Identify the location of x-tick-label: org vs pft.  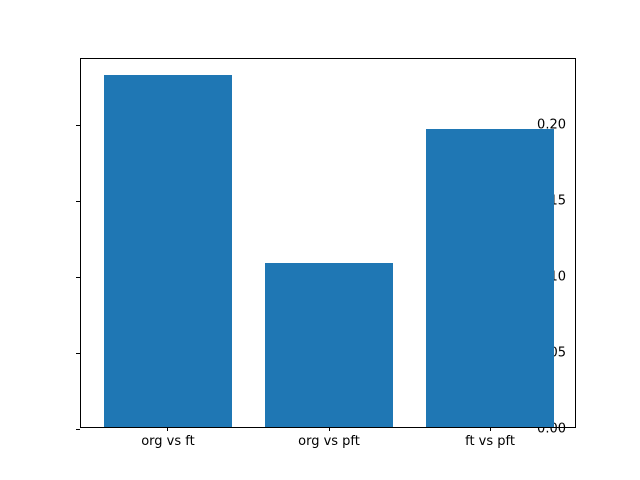
(329, 441).